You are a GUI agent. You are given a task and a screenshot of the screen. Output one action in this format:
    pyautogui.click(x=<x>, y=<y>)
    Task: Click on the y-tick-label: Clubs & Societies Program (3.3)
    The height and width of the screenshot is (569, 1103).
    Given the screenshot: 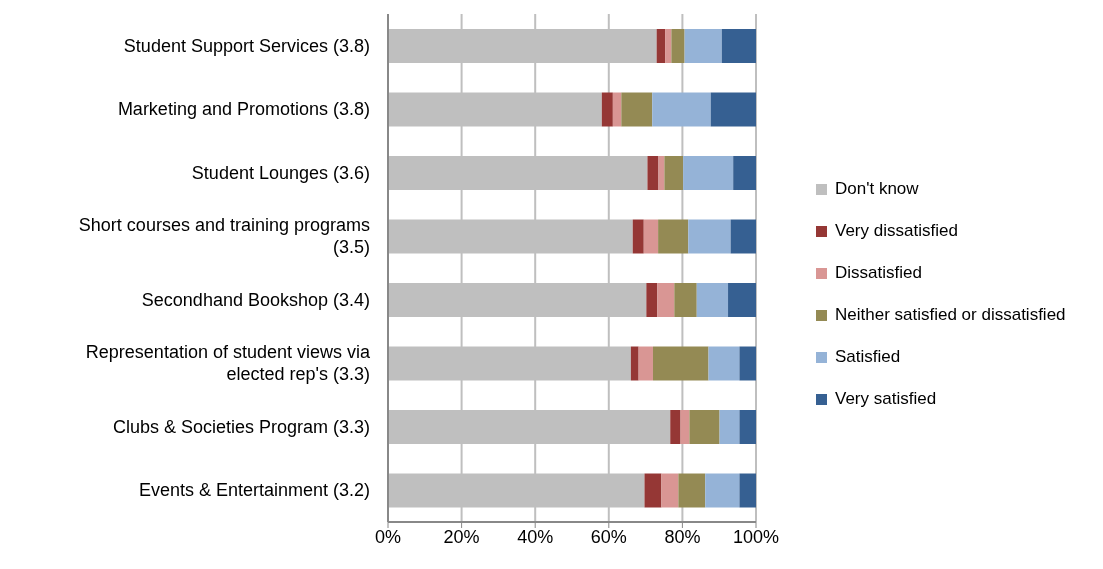 What is the action you would take?
    pyautogui.click(x=241, y=426)
    